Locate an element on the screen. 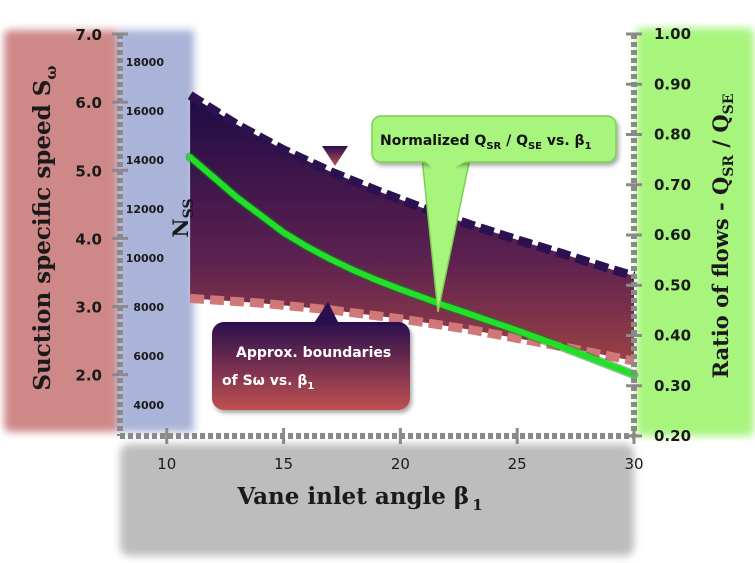 This screenshot has width=755, height=563. green-callout-t1: Normalized Q is located at coordinates (433, 141).